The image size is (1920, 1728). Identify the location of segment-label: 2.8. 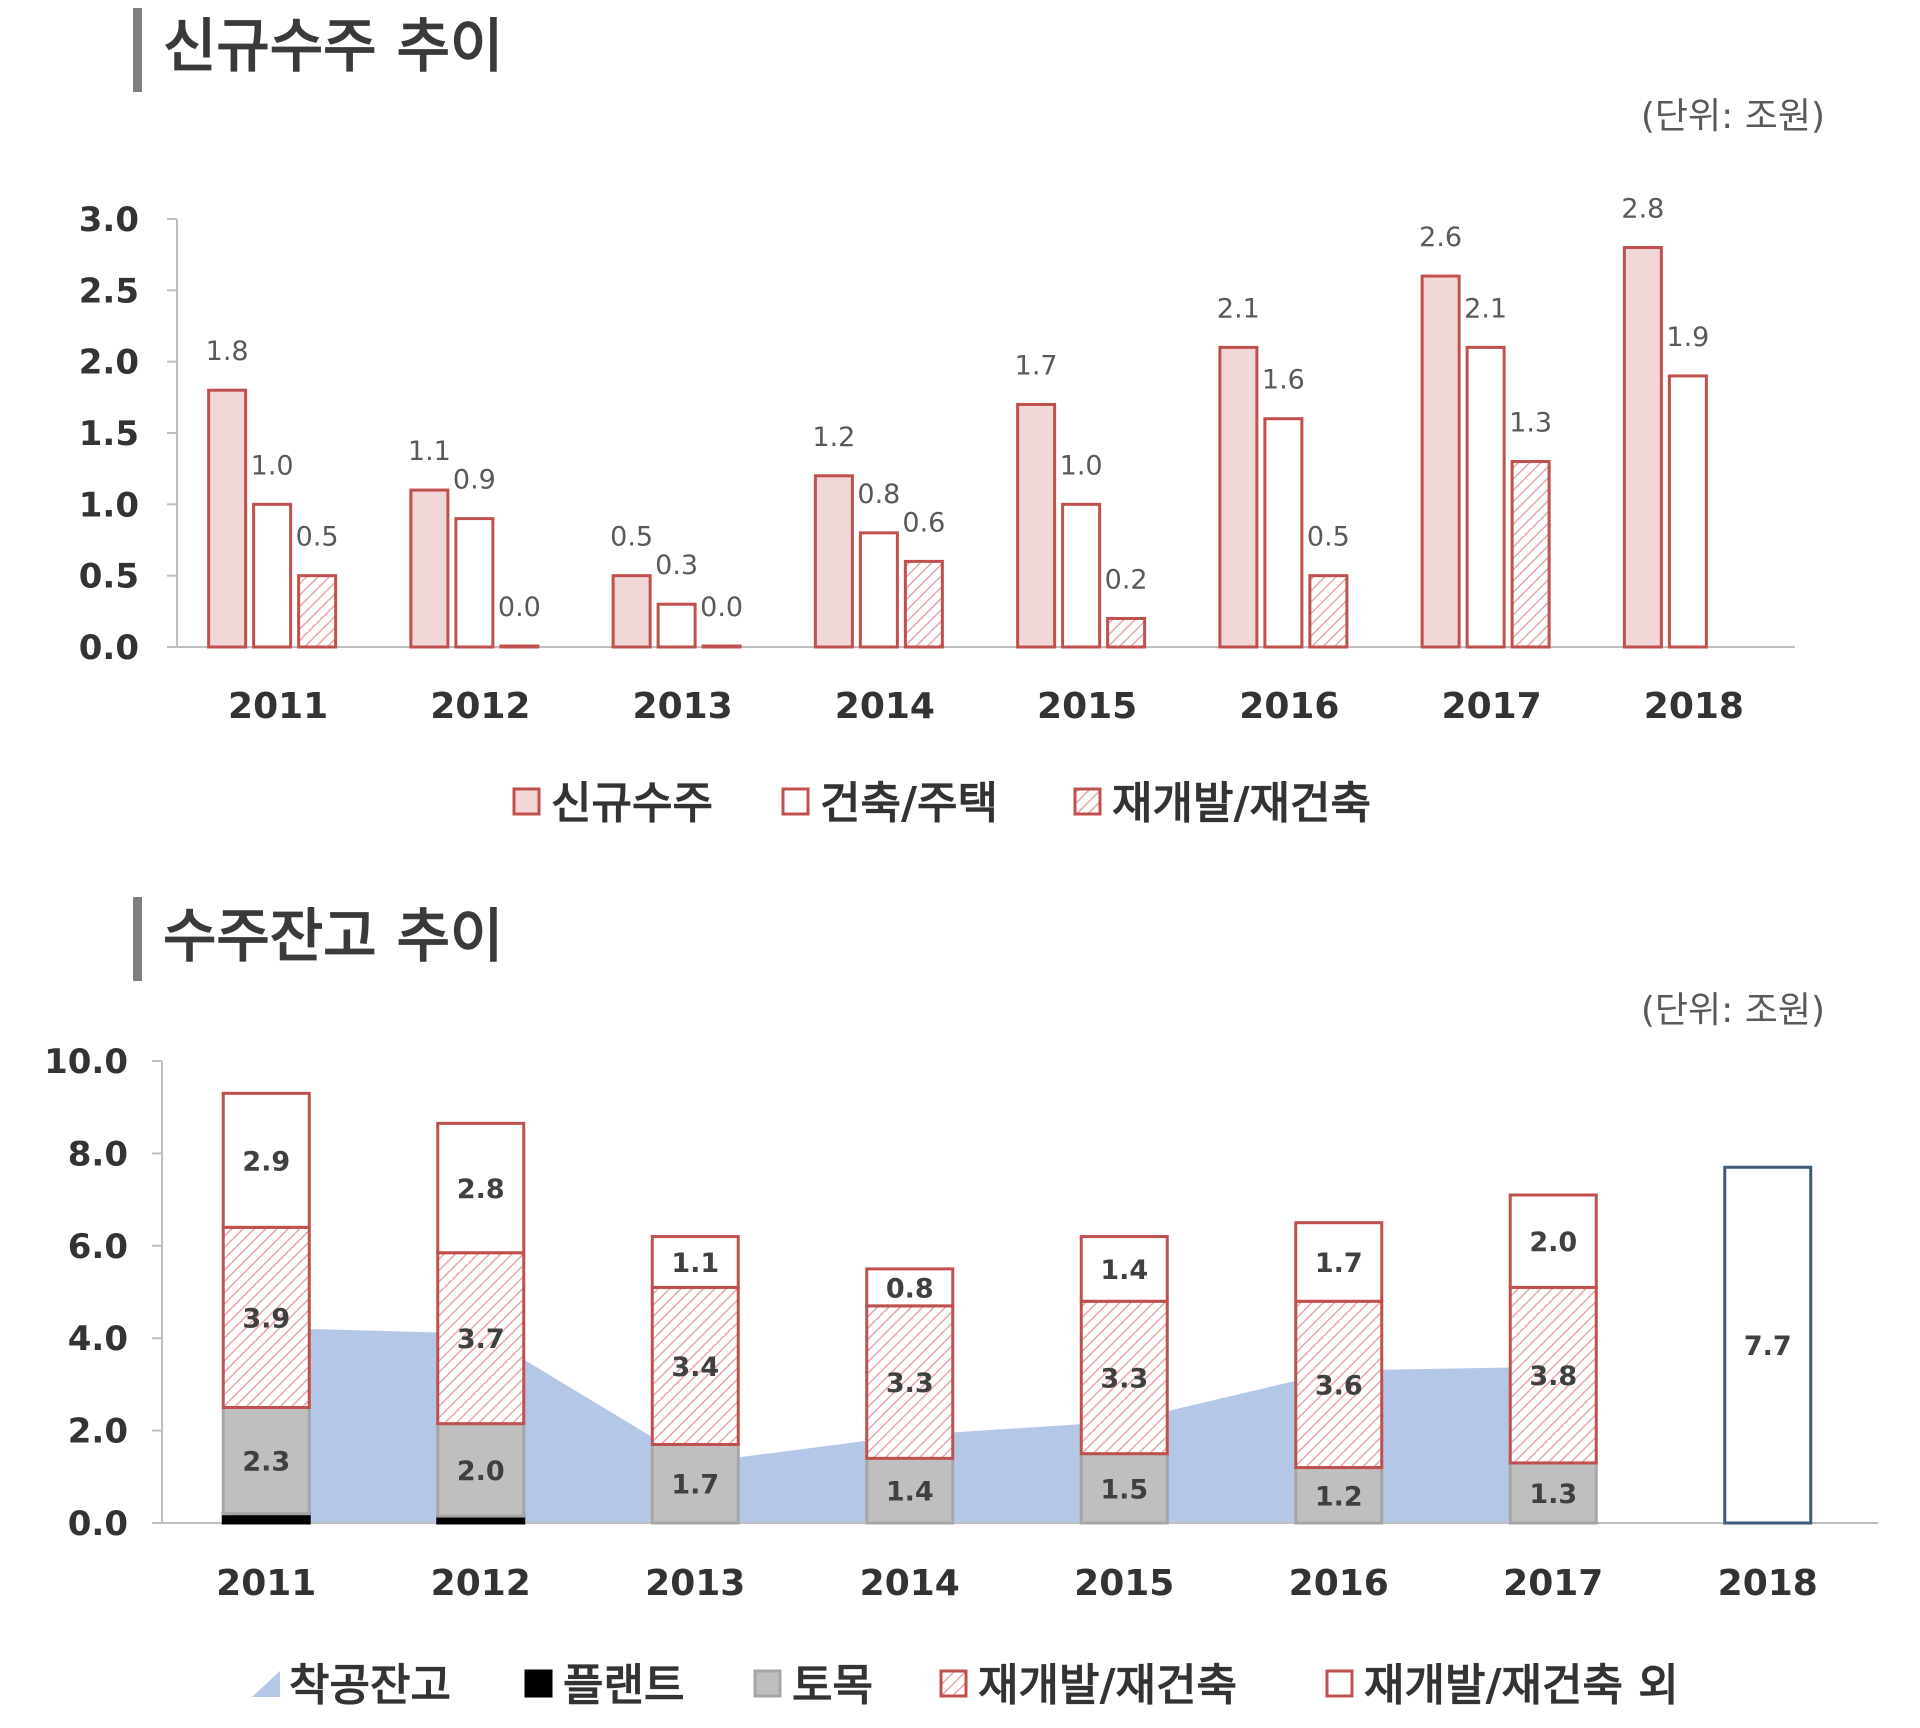
(481, 1189).